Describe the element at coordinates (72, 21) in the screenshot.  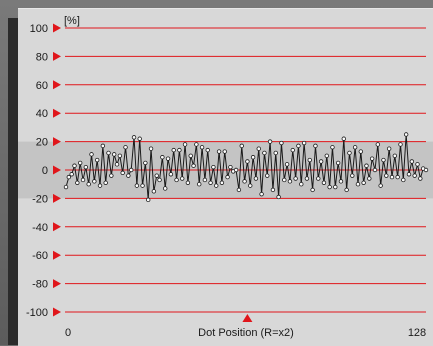
I see `y-axis-unit-label: [%]` at that location.